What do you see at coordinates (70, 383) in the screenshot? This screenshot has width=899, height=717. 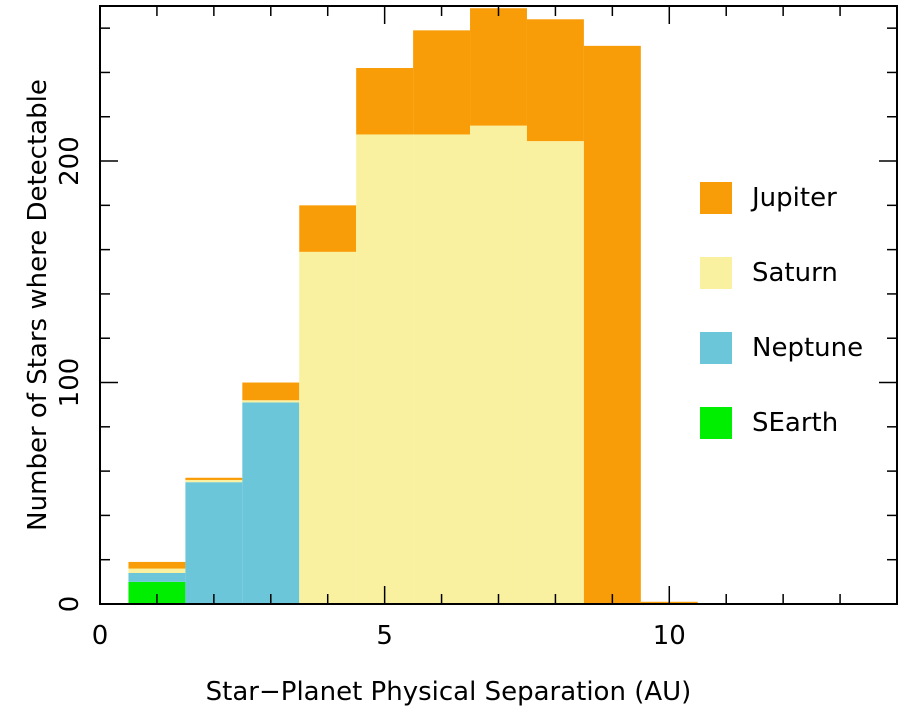 I see `y-tick-label-100: 100` at bounding box center [70, 383].